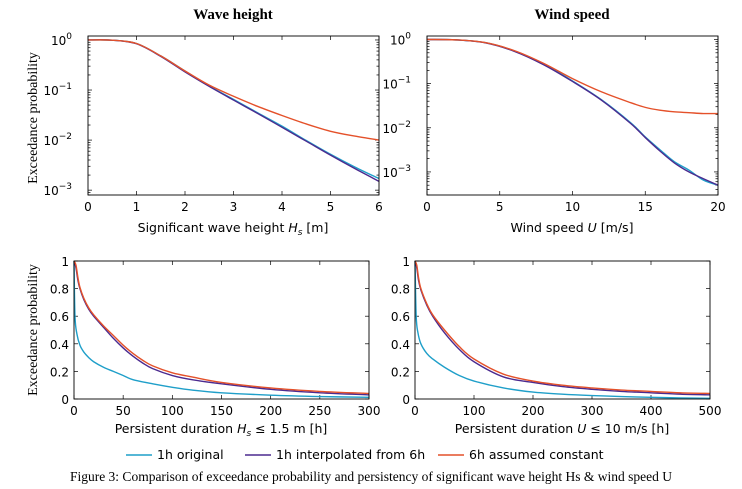 The image size is (742, 489). I want to click on x-axis-label: Persistent duration U ≤ 10 m/s [h], so click(562, 428).